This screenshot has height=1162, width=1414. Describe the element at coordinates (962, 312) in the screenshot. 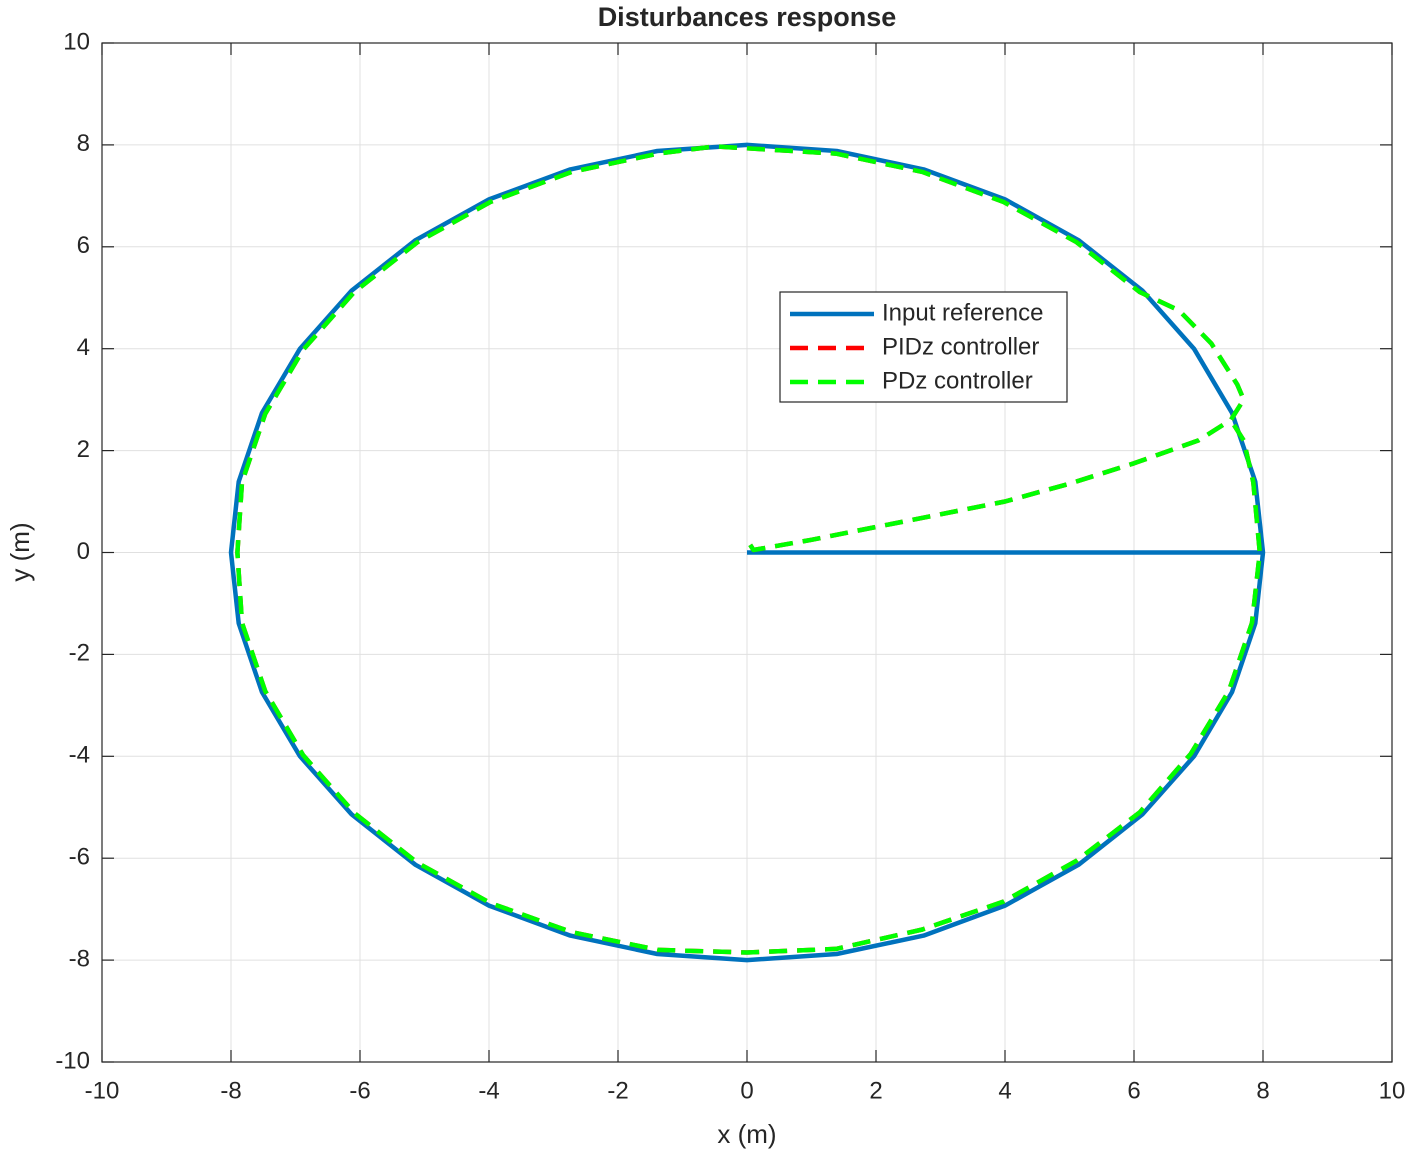

I see `legend-label: Input reference` at that location.